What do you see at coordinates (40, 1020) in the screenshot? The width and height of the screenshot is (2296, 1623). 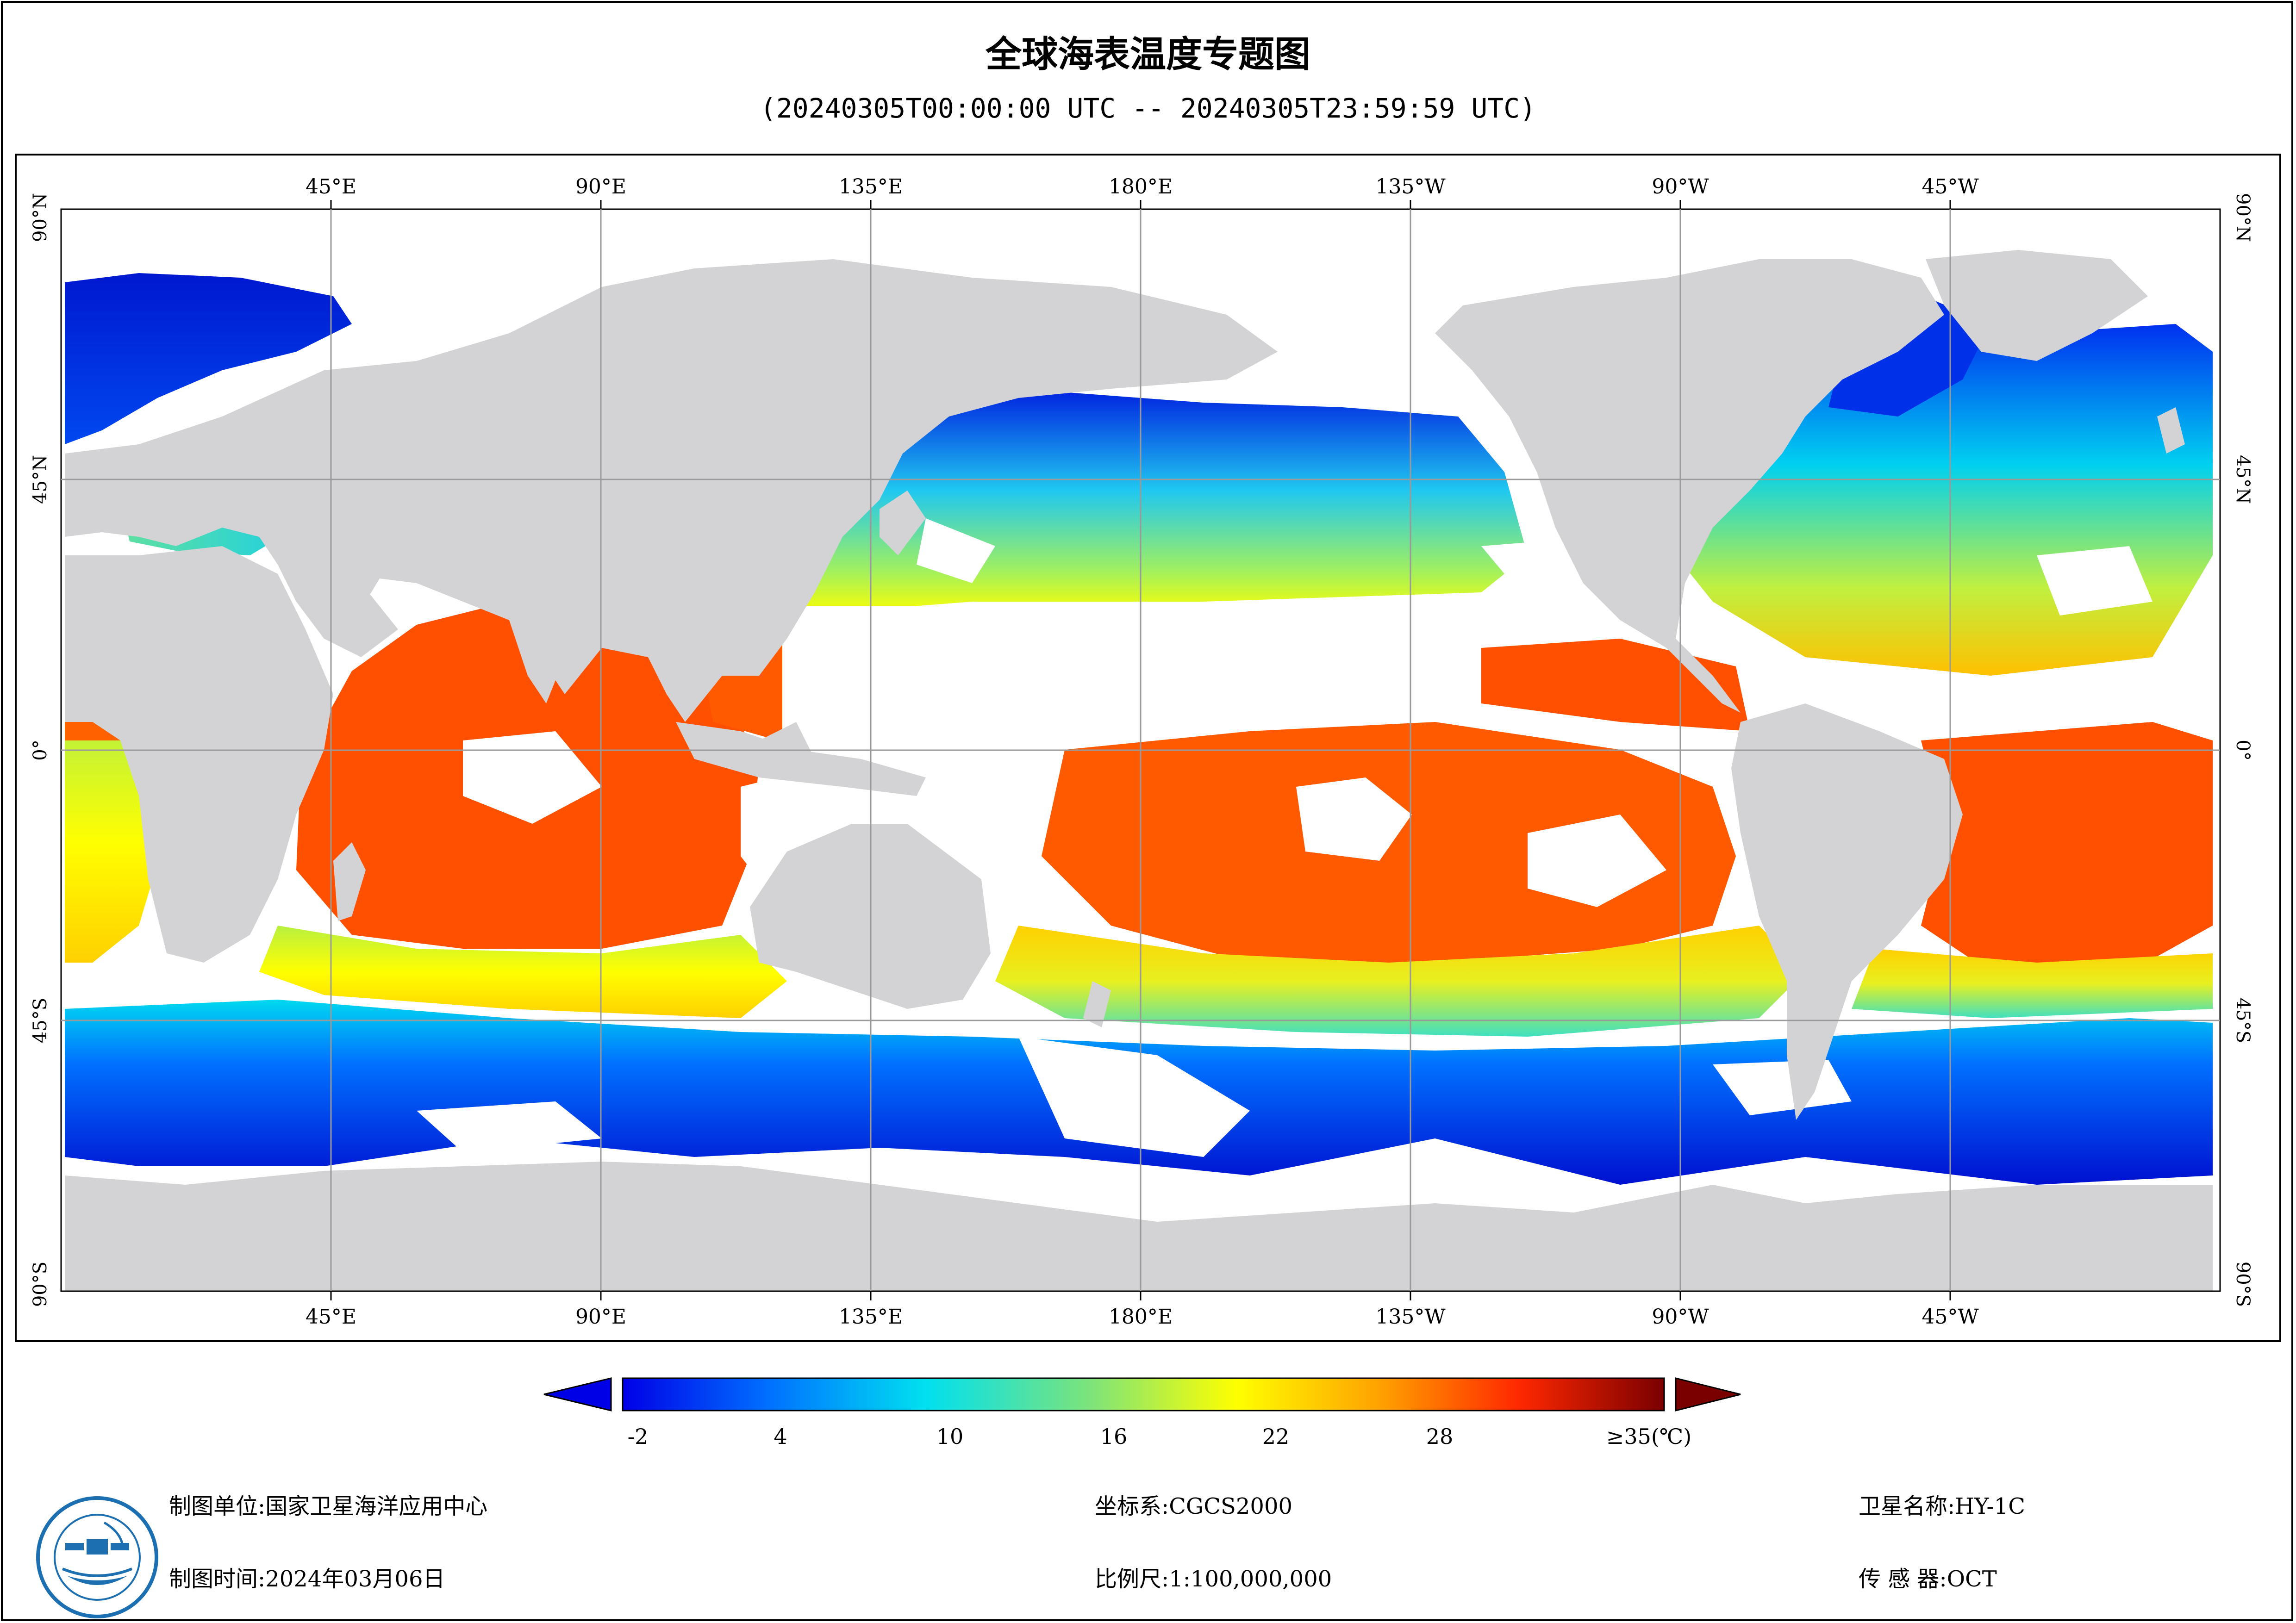 I see `lat-label-left: 45°S` at bounding box center [40, 1020].